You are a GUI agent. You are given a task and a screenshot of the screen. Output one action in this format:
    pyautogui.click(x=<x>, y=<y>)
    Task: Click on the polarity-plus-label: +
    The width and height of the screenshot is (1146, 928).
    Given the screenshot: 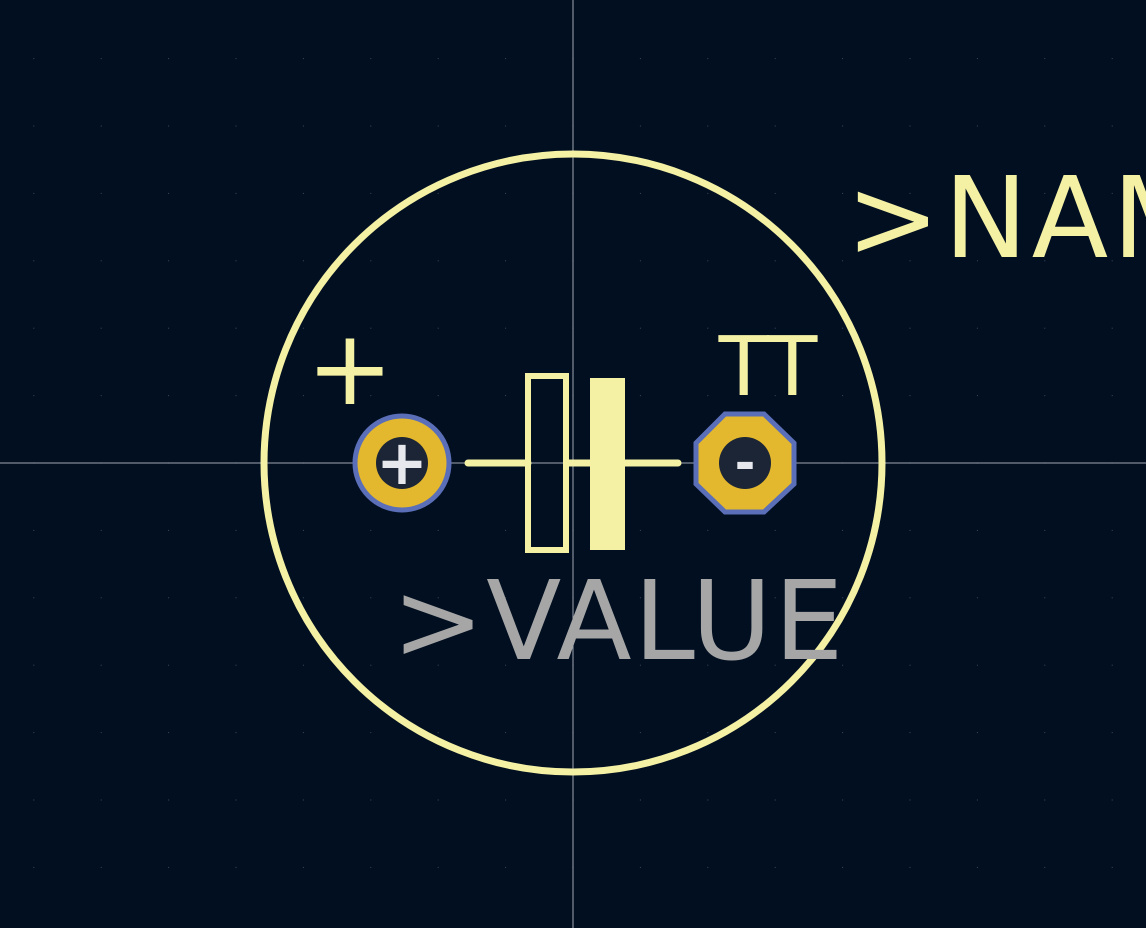 What is the action you would take?
    pyautogui.click(x=349, y=368)
    